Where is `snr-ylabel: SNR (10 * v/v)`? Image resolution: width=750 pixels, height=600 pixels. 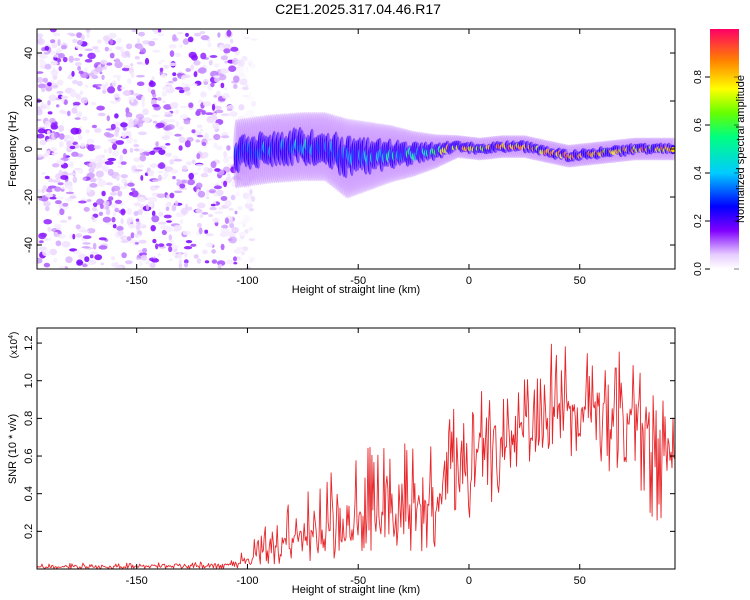
snr-ylabel: SNR (10 * v/v) is located at coordinates (13, 449).